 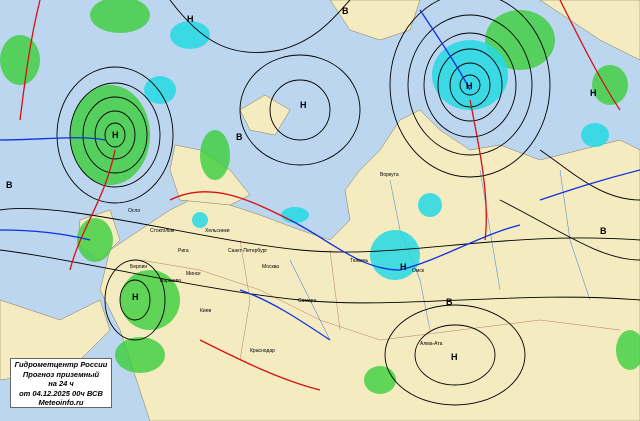 I want to click on city-label: Стокгольм, so click(x=162, y=231).